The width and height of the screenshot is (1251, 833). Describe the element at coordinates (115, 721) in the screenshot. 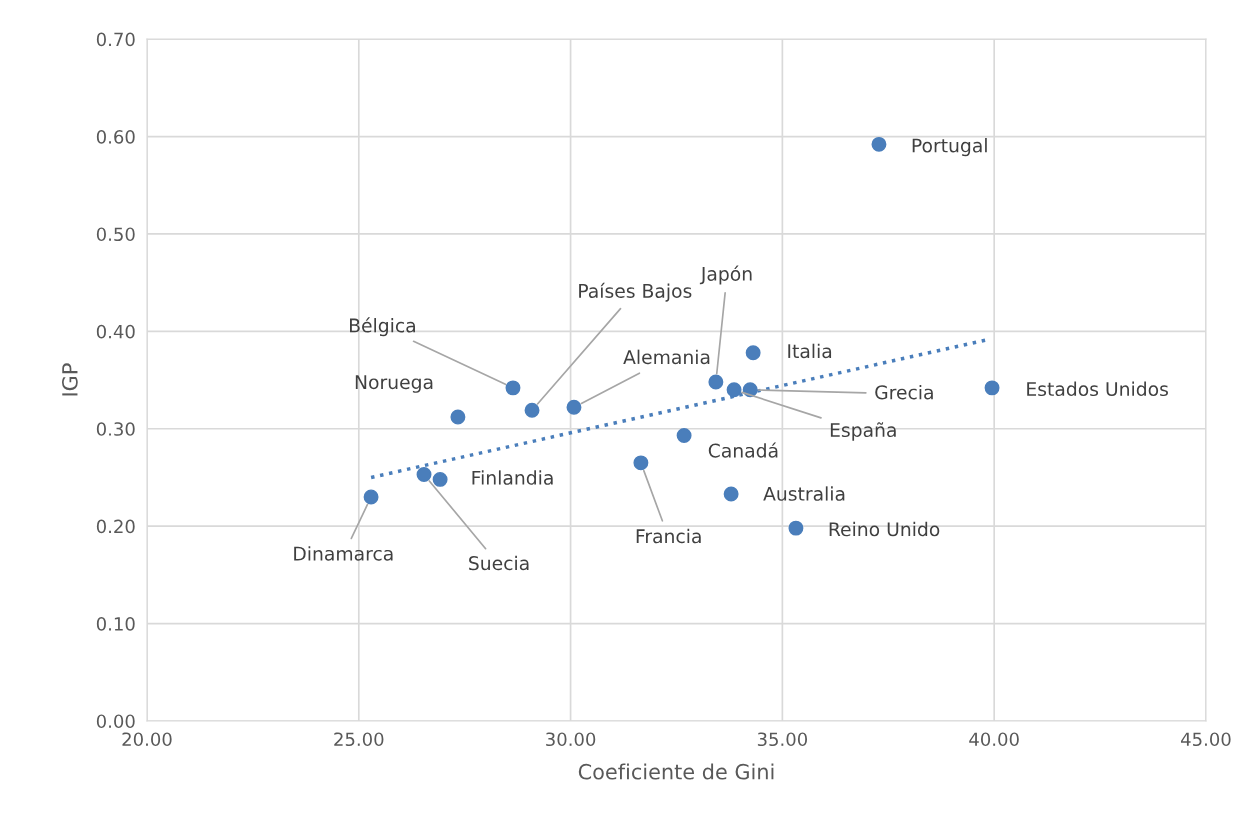

I see `y-tick-label: 0.00` at that location.